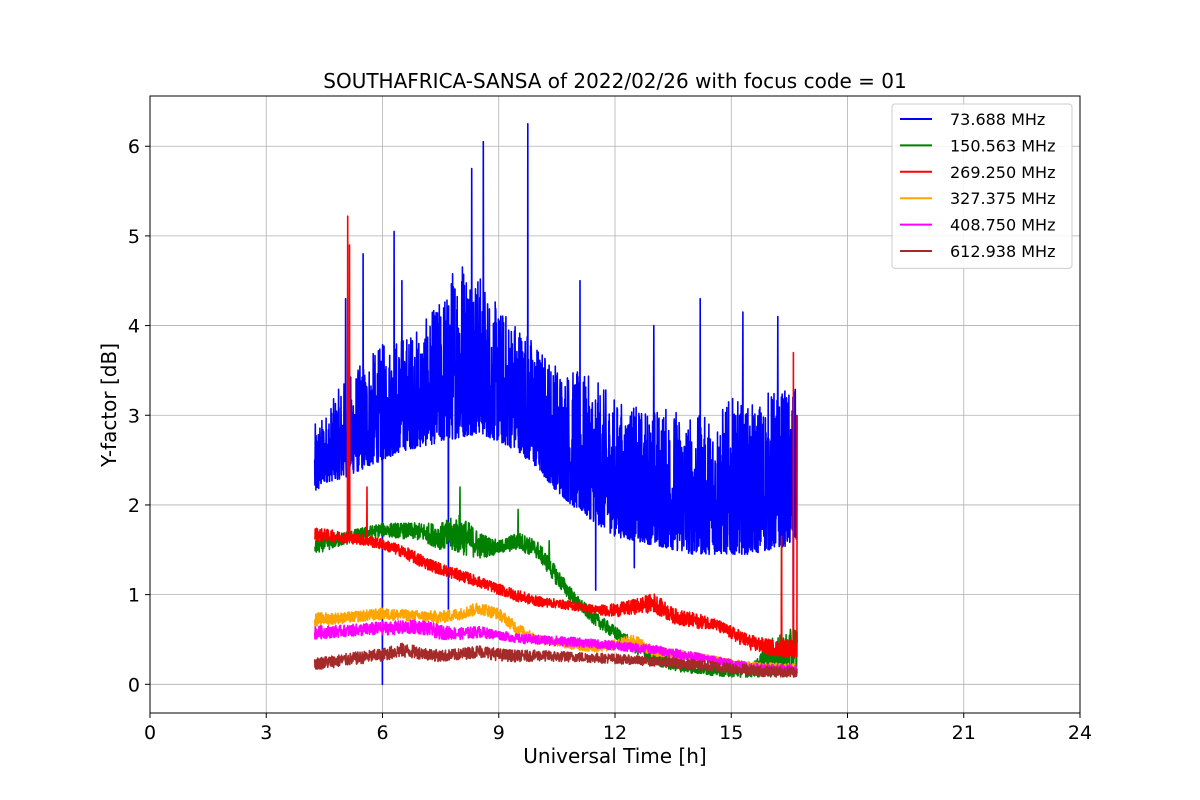 This screenshot has height=800, width=1200. What do you see at coordinates (964, 733) in the screenshot?
I see `x-tick-label: 21` at bounding box center [964, 733].